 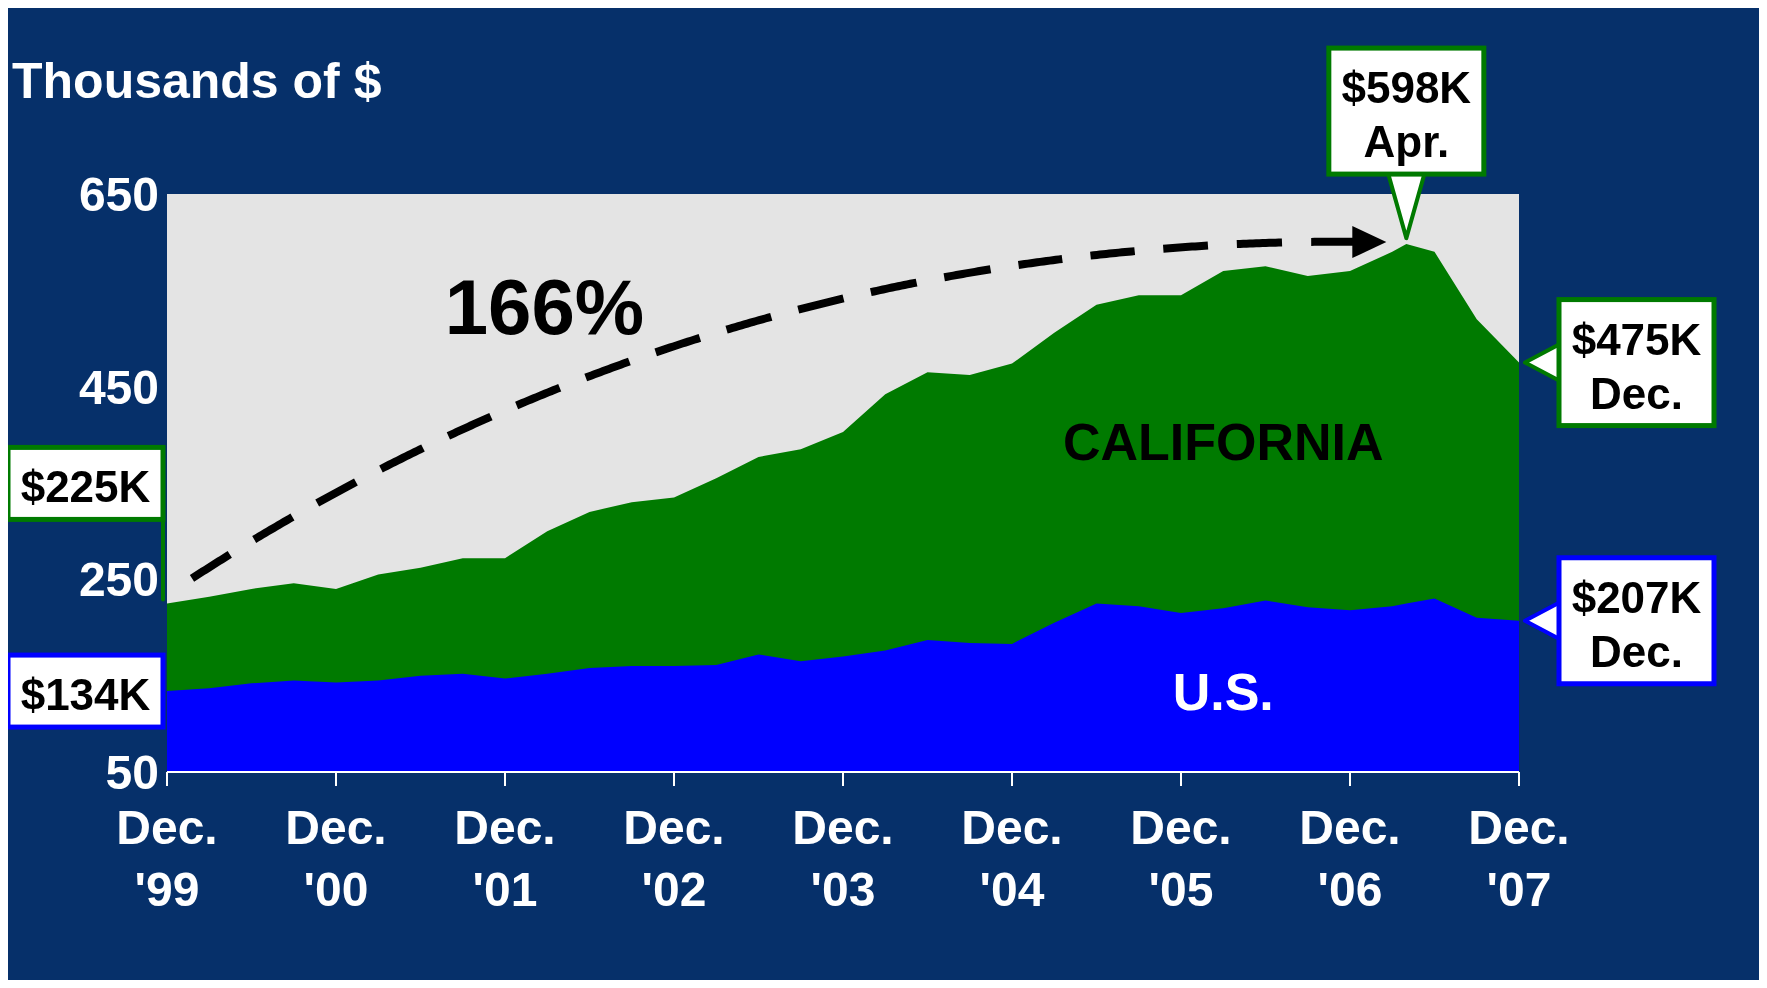 What do you see at coordinates (85, 695) in the screenshot?
I see `annotation: $134K` at bounding box center [85, 695].